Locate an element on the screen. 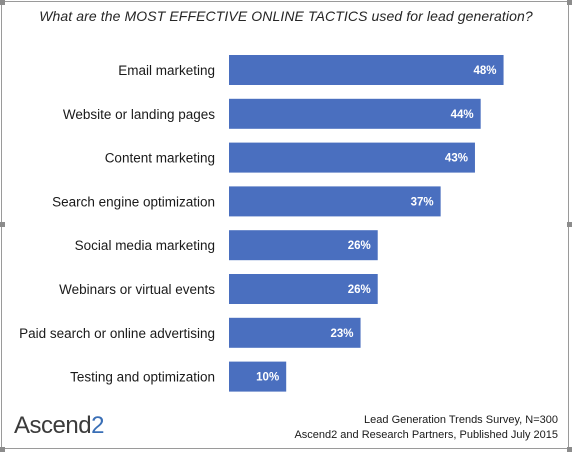 The image size is (572, 452). data-label: 43% is located at coordinates (456, 159).